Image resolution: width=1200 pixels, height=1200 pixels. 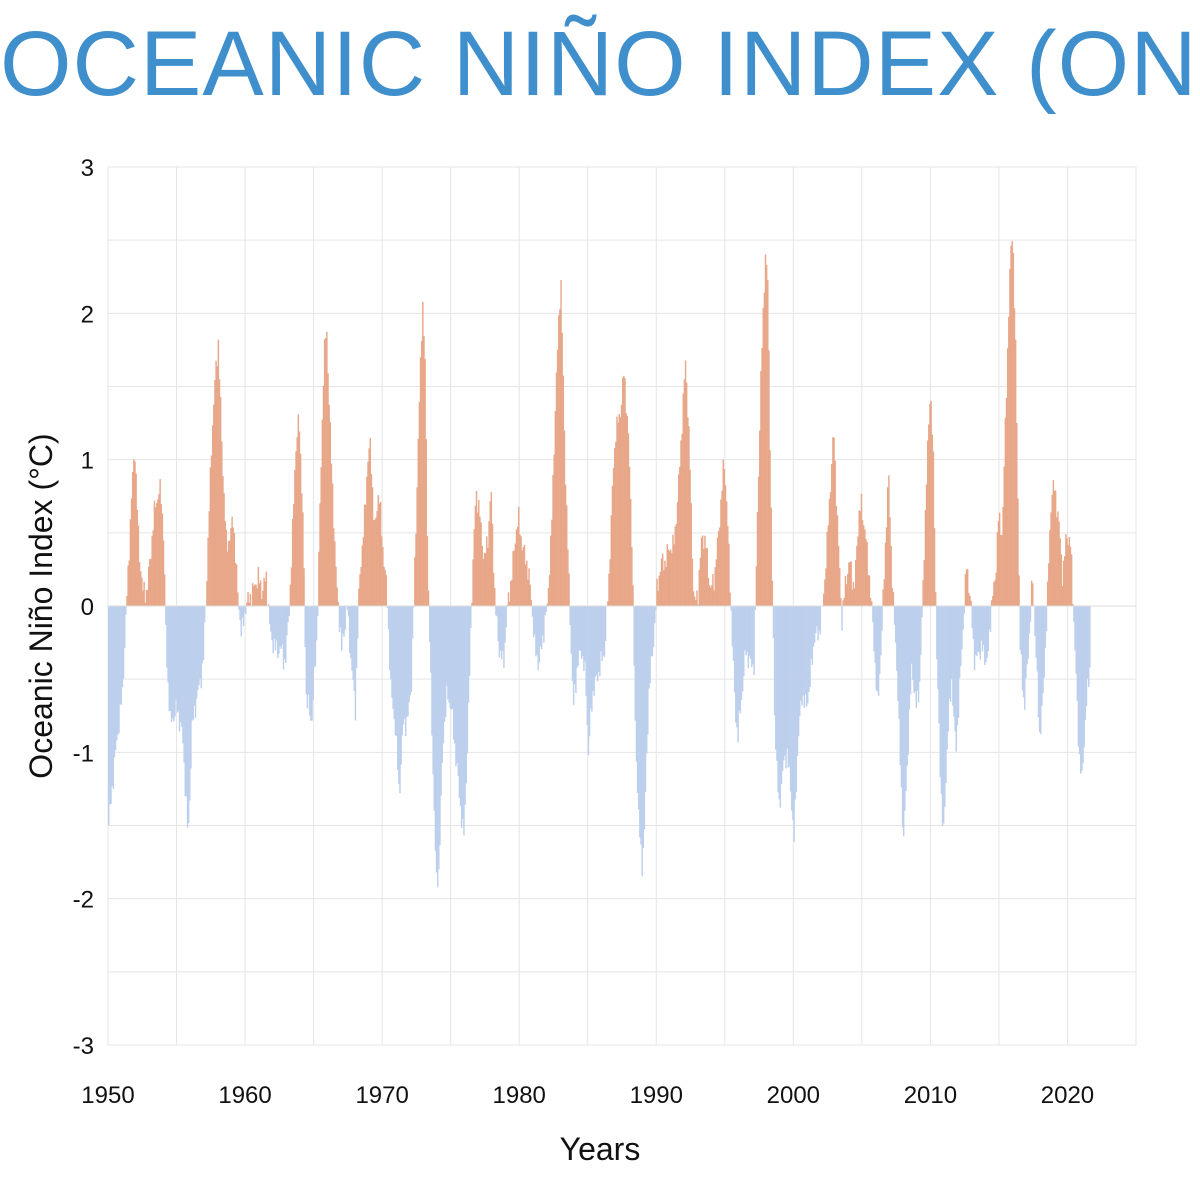 What do you see at coordinates (244, 1095) in the screenshot?
I see `x-tick-label: 1960` at bounding box center [244, 1095].